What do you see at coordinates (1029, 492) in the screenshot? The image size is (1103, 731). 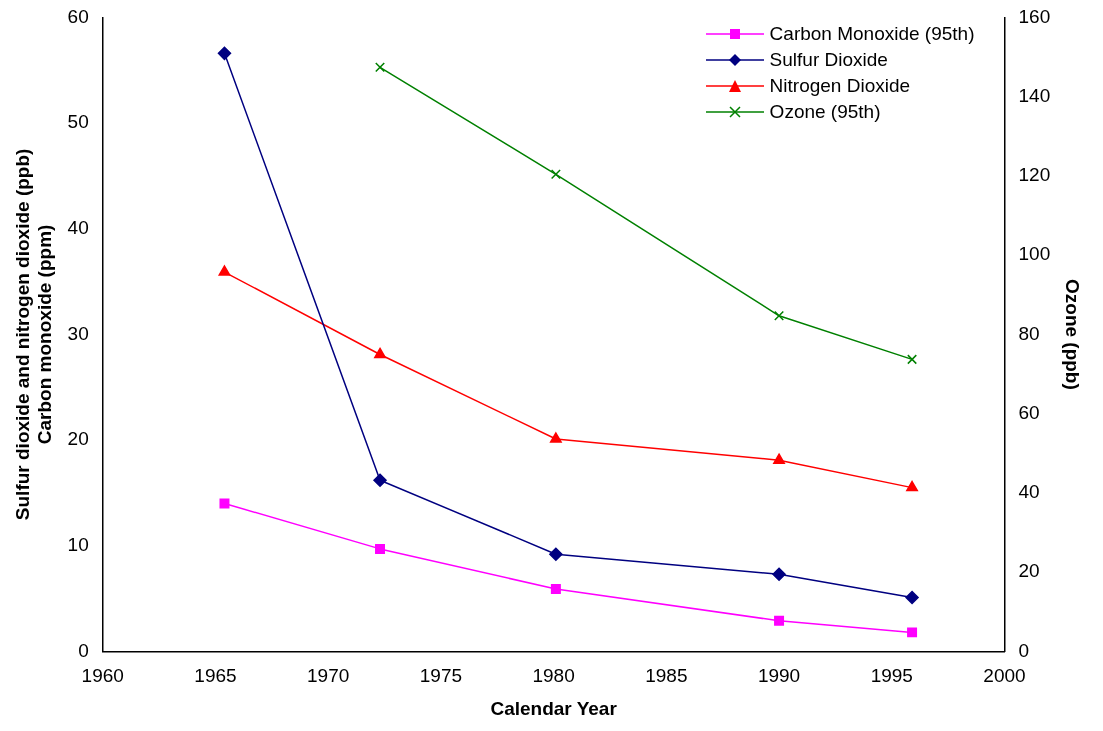 I see `y2-tick-label: 40` at bounding box center [1029, 492].